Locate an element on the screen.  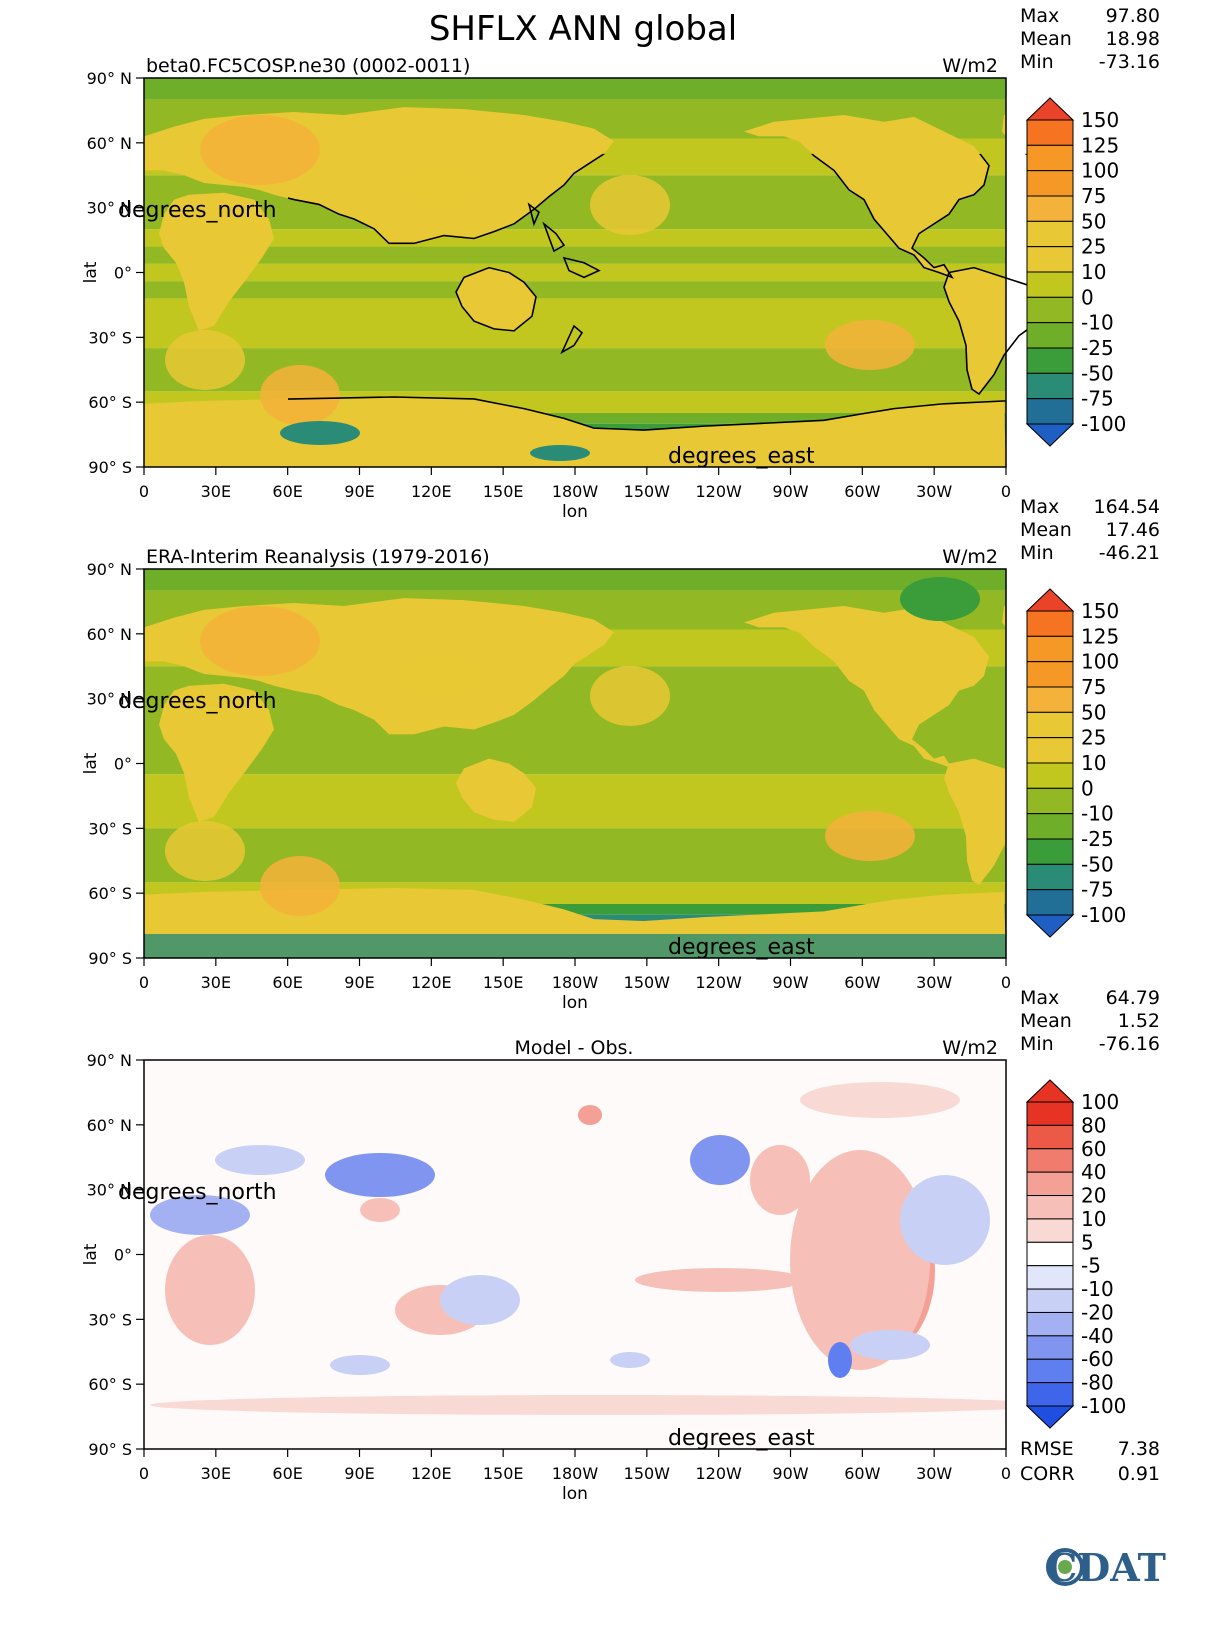
stat-label: Mean is located at coordinates (1046, 39).